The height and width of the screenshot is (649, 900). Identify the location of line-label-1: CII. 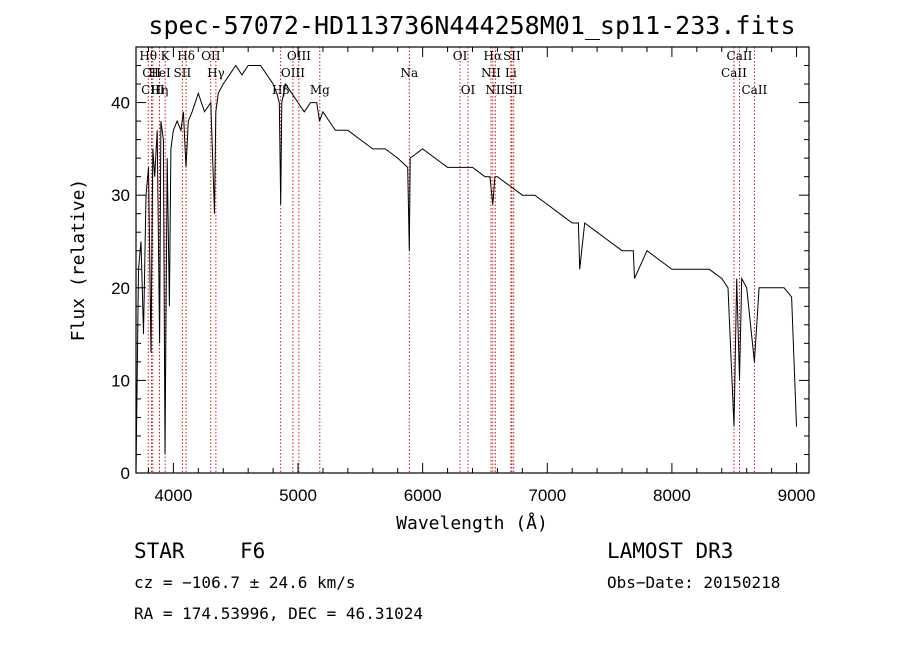
(151, 73).